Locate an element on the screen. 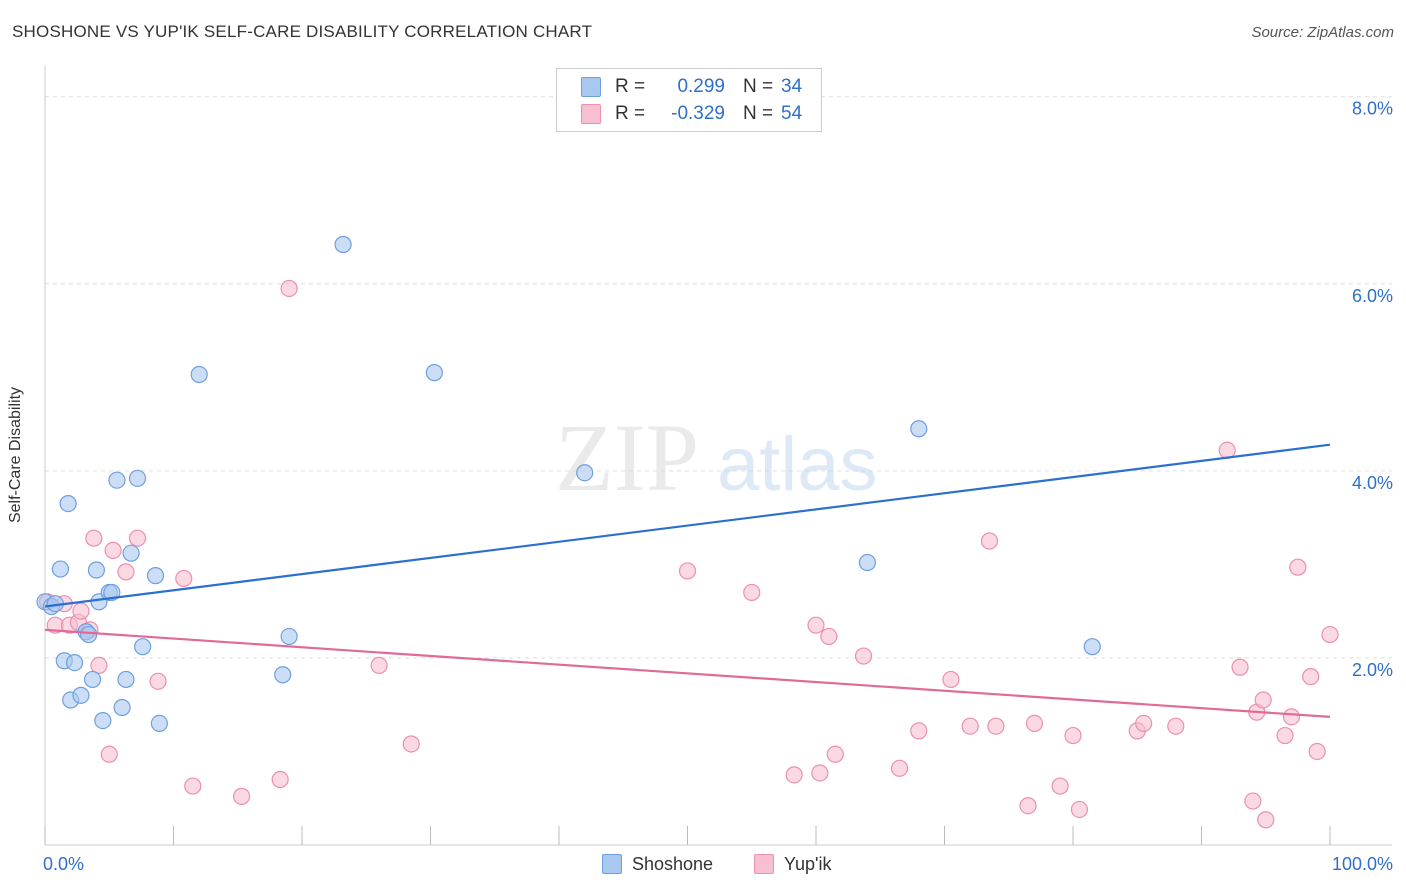  y-tick-label: 2.0% is located at coordinates (1372, 670).